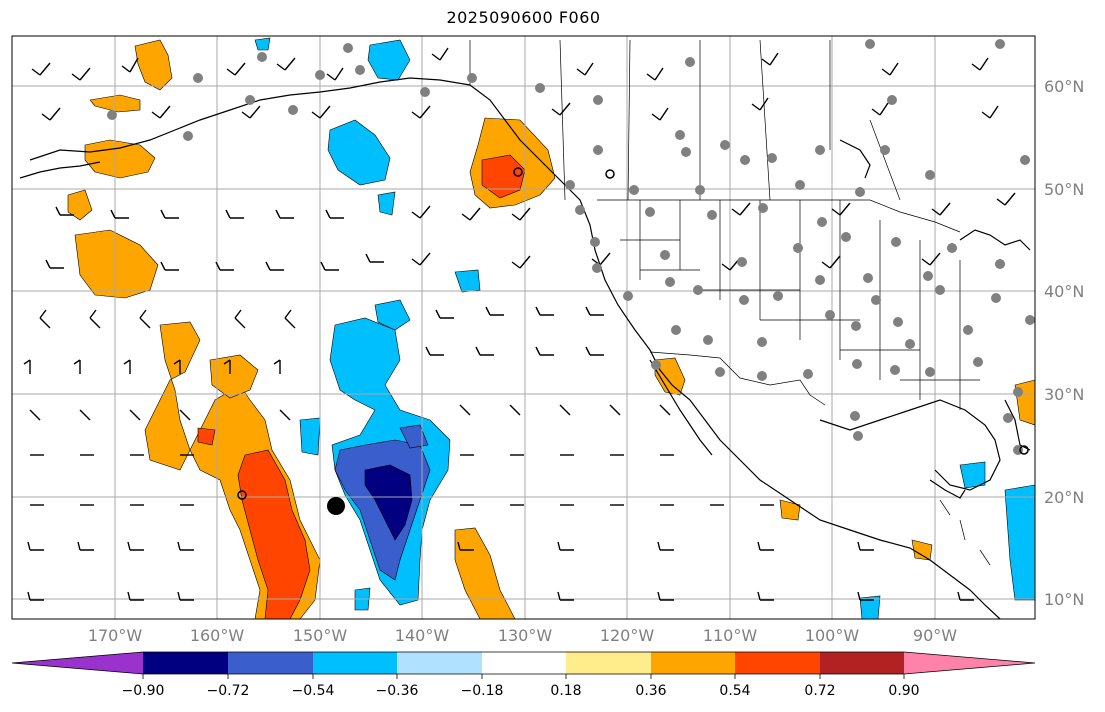 The image size is (1105, 712). Describe the element at coordinates (392, 315) in the screenshot. I see `neg-region-central-b` at that location.